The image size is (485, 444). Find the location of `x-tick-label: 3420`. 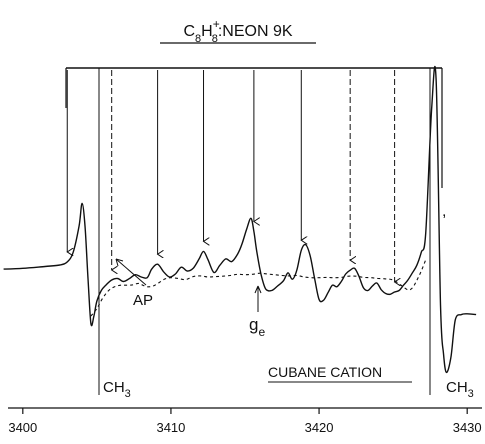

x-tick-label: 3420 is located at coordinates (319, 427).